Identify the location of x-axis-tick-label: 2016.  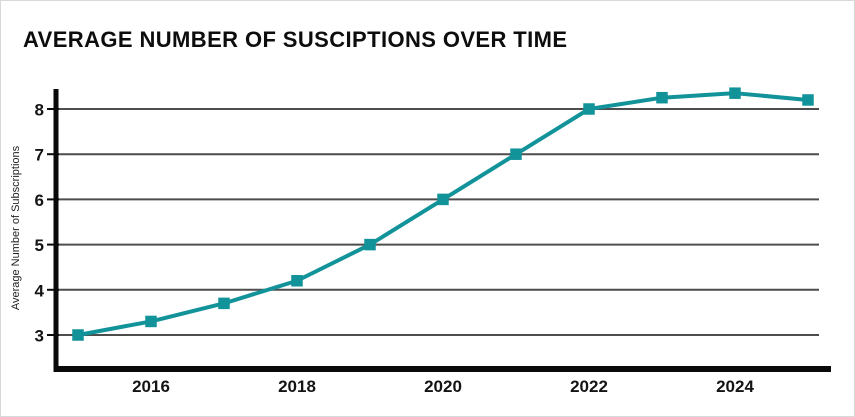
(151, 386).